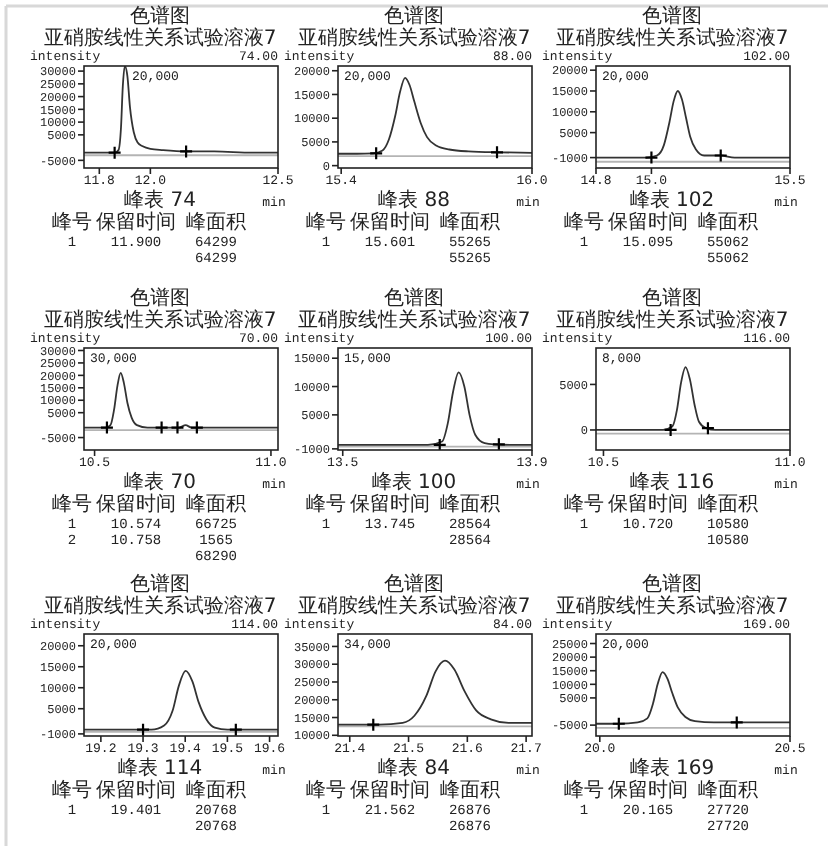 The height and width of the screenshot is (846, 828). I want to click on text: 峰表 100, so click(414, 482).